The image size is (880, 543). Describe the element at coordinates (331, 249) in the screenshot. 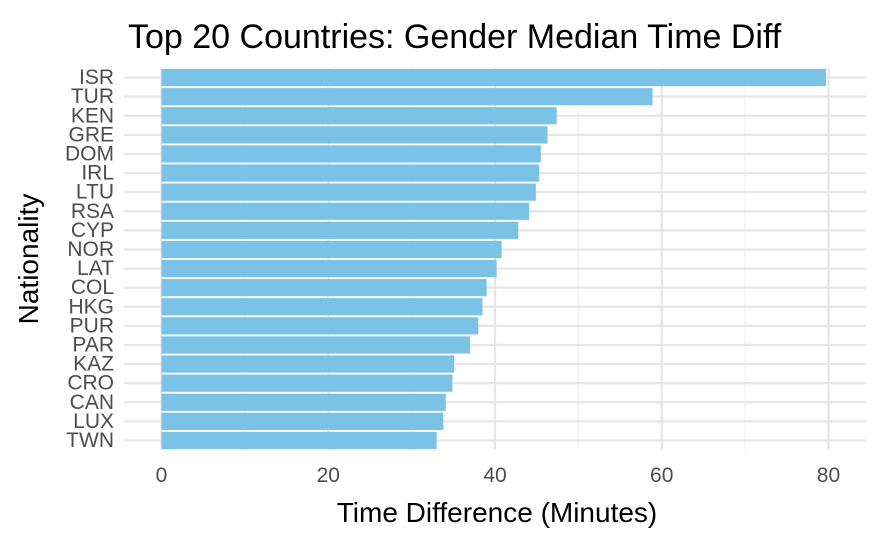

I see `bar-nor` at that location.